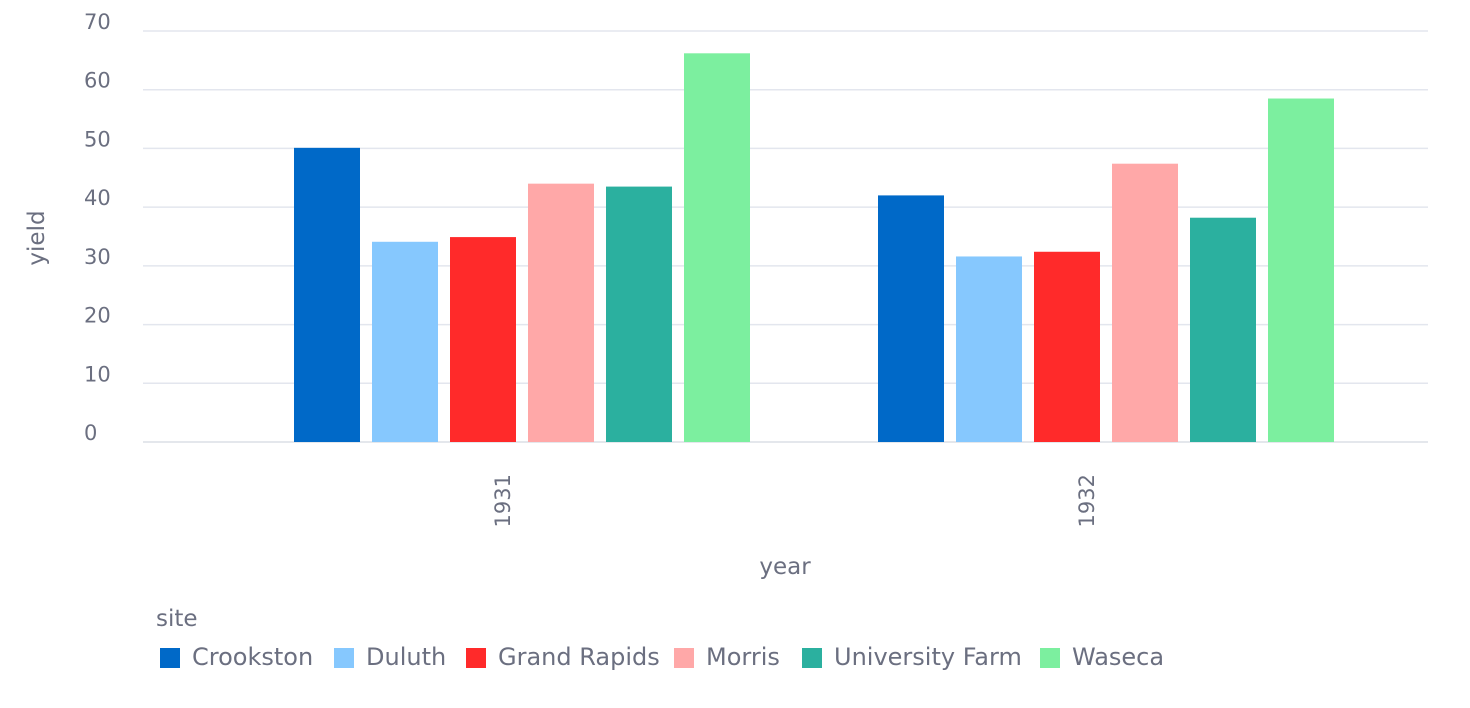 The width and height of the screenshot is (1470, 708). I want to click on x-axis-ticks: 1931 1932, so click(795, 500).